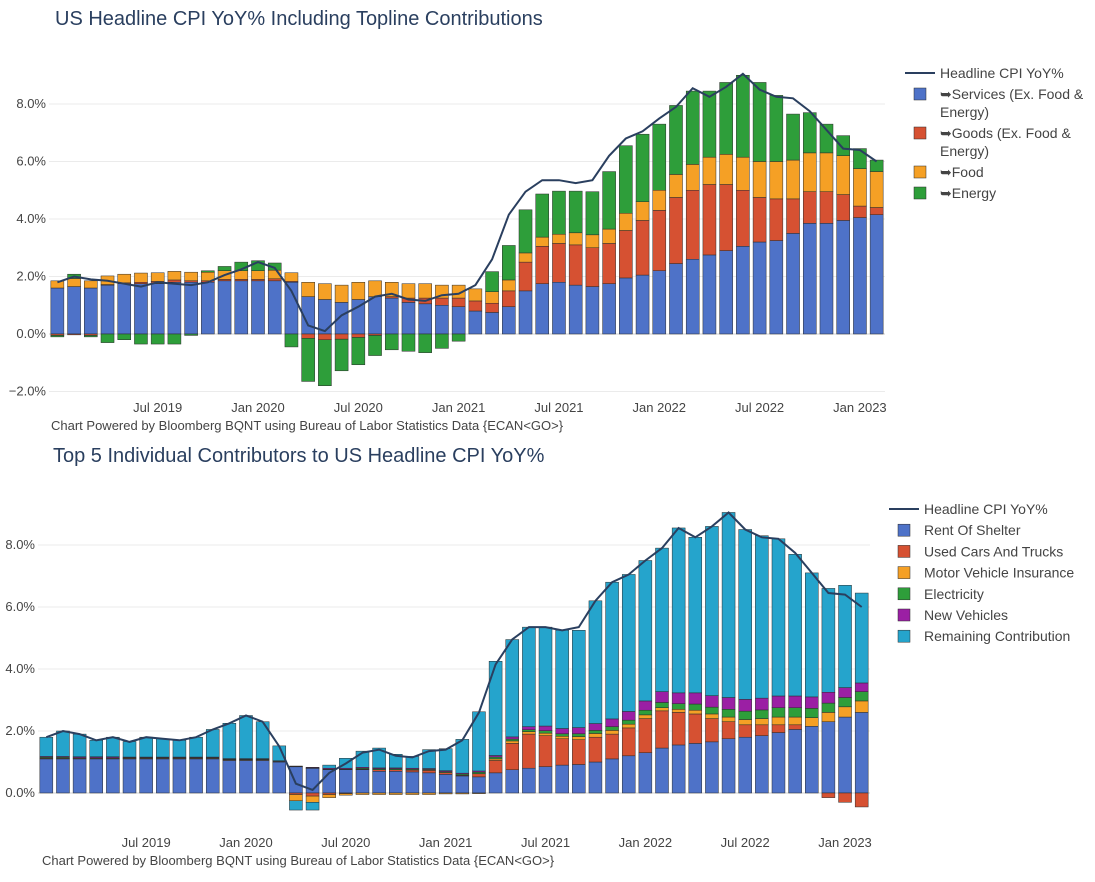  I want to click on legend-item-label: ➥Services (Ex. Food &, so click(1012, 94).